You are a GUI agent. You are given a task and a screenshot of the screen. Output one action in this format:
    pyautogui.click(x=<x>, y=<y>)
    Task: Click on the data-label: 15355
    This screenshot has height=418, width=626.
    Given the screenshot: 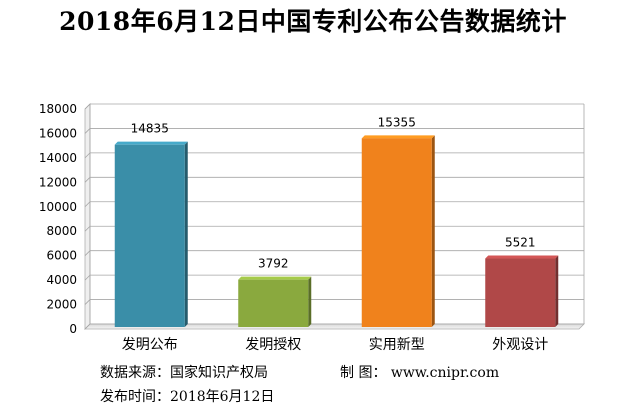 What is the action you would take?
    pyautogui.click(x=397, y=122)
    